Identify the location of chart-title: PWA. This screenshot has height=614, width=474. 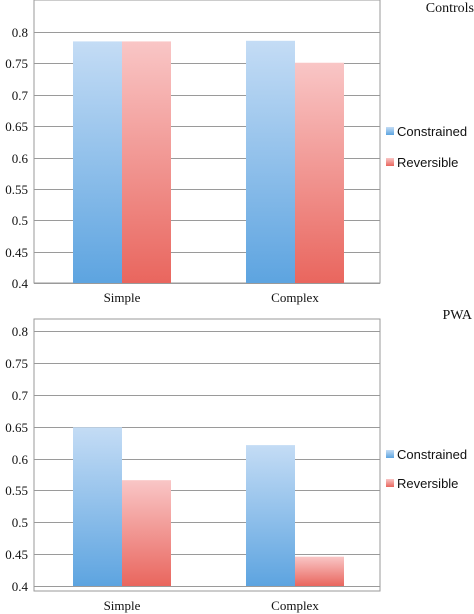
(457, 315).